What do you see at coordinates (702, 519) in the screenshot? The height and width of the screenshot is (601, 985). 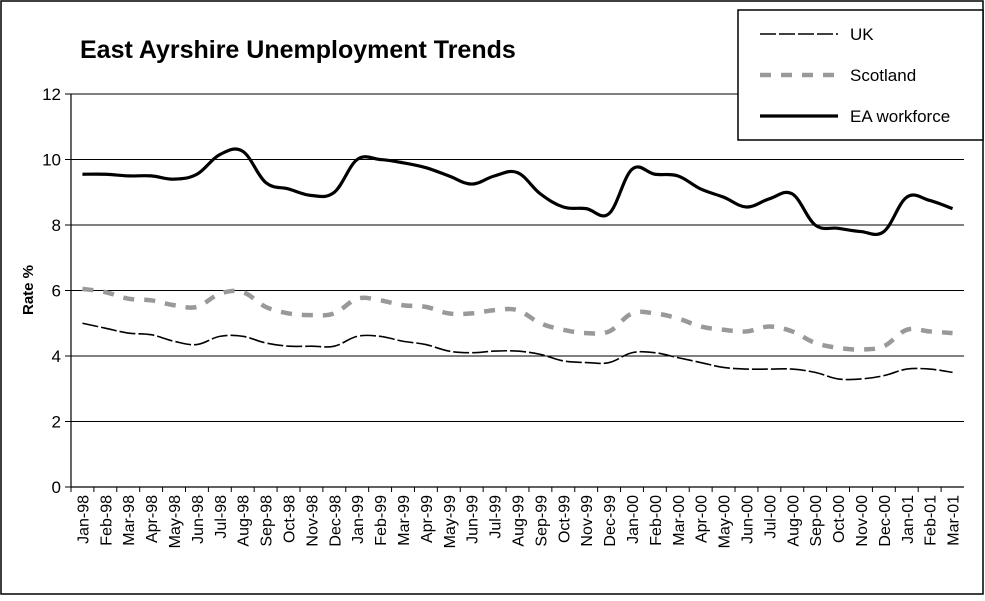 I see `x-tick-label: Apr-00` at bounding box center [702, 519].